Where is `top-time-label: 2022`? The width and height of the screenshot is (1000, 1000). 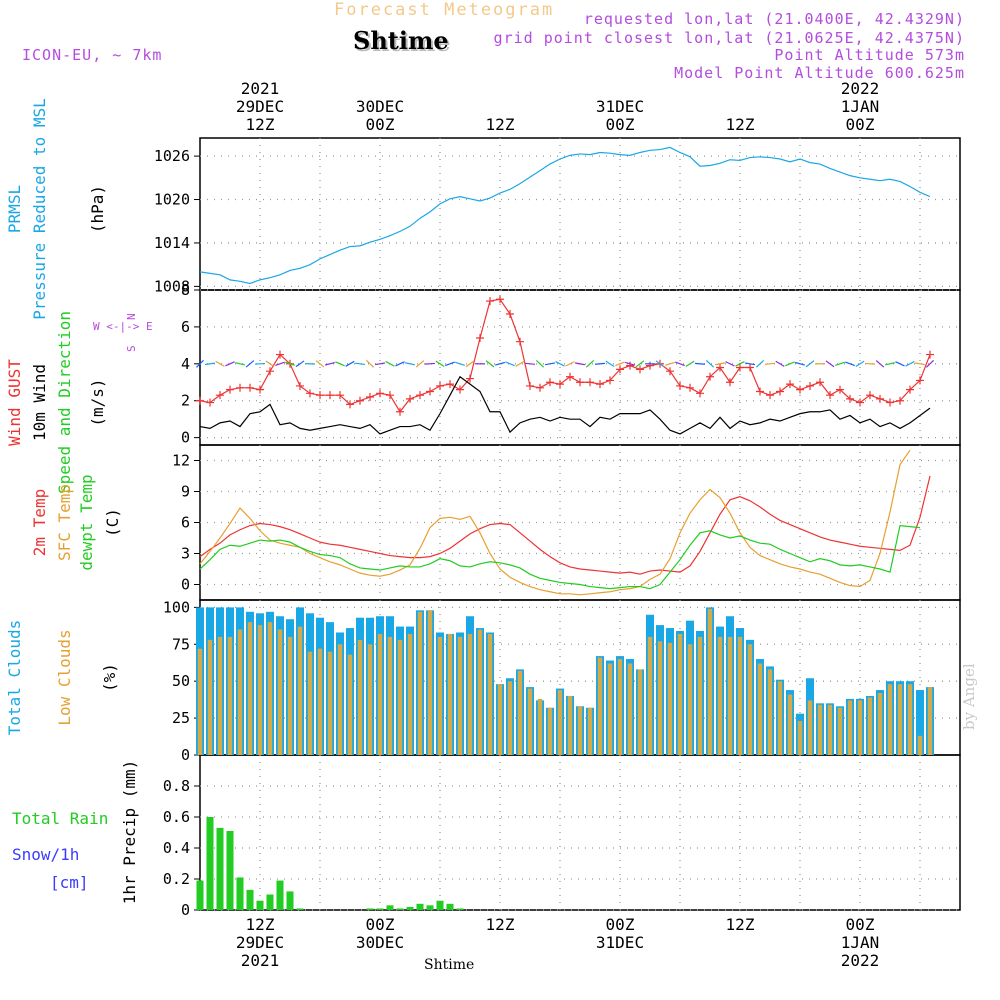
top-time-label: 2022 is located at coordinates (860, 88).